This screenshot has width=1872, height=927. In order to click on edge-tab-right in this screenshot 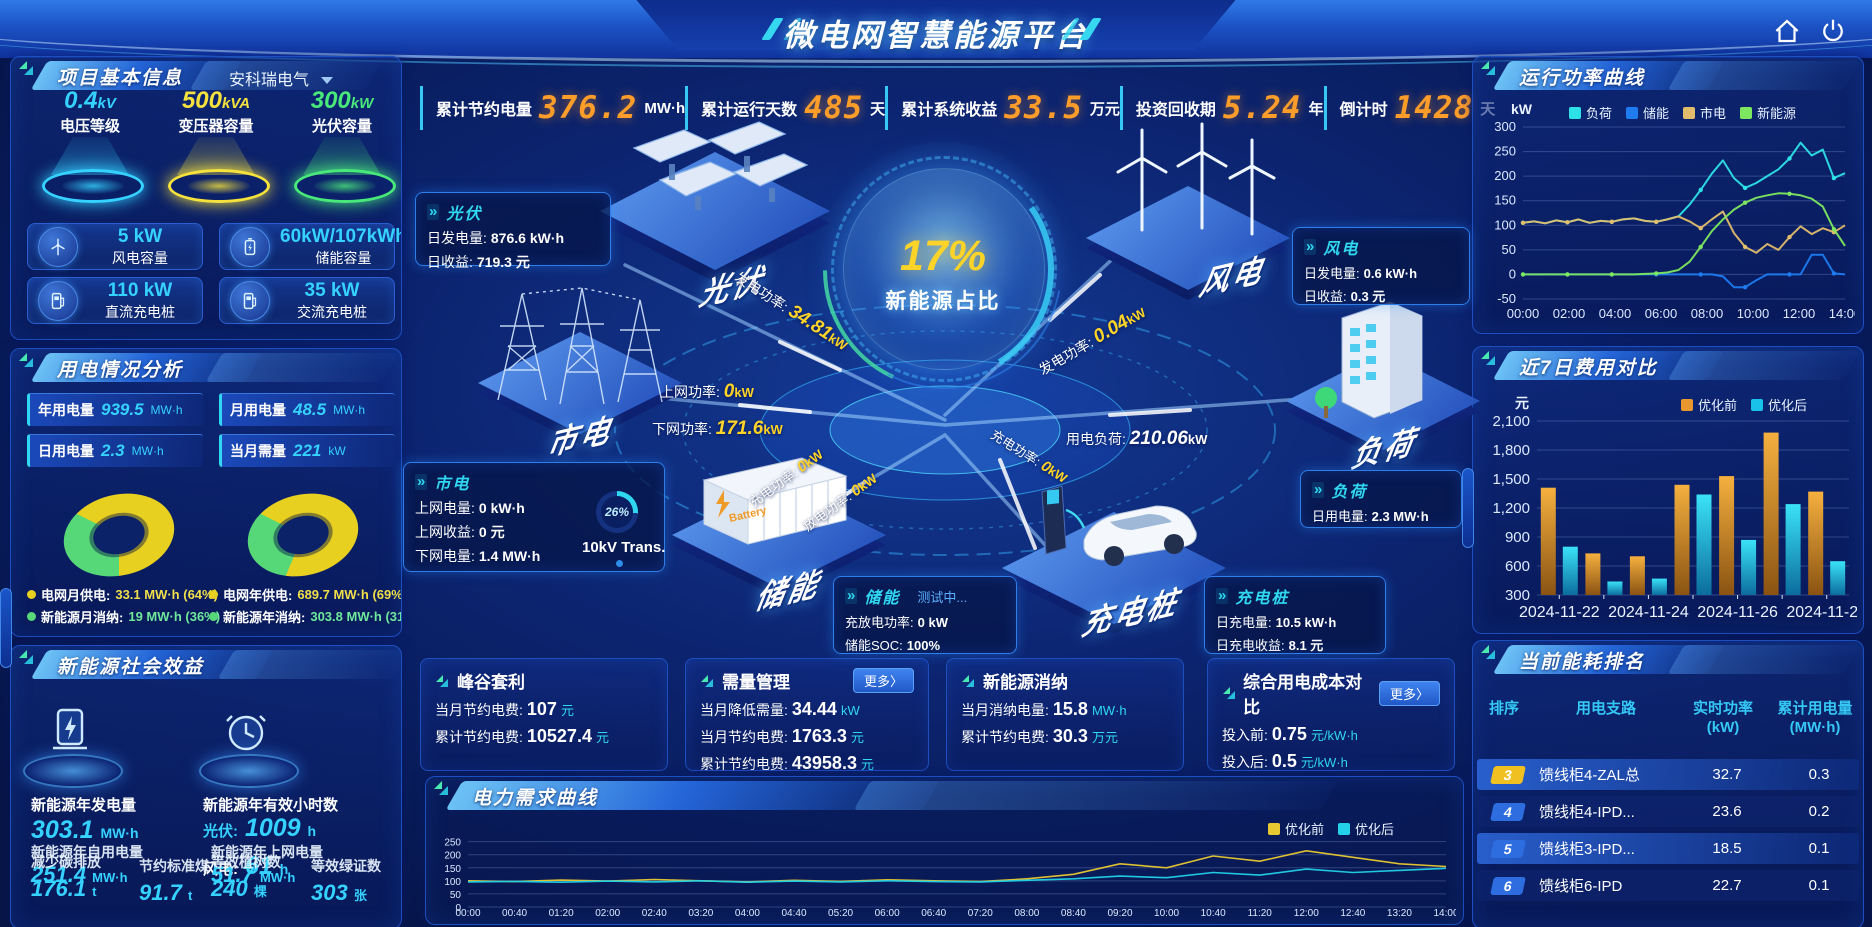, I will do `click(1468, 508)`.